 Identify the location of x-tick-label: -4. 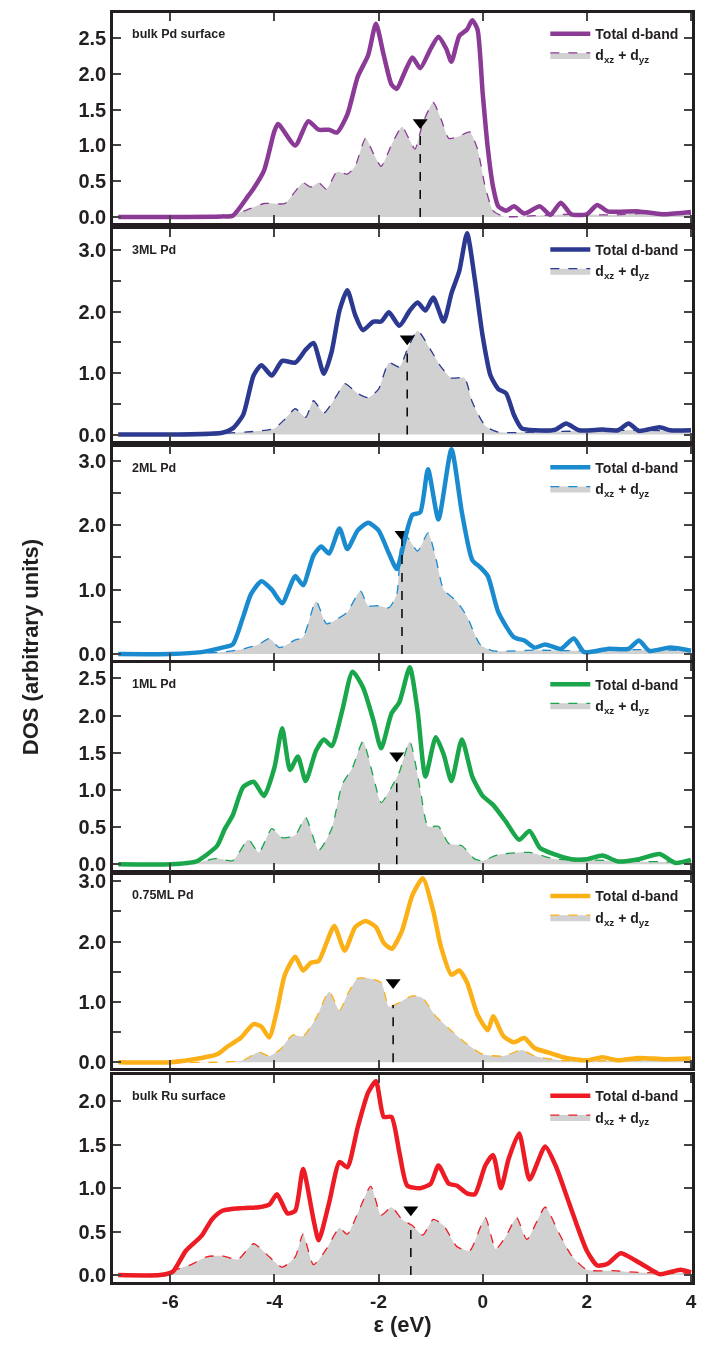
(274, 1301).